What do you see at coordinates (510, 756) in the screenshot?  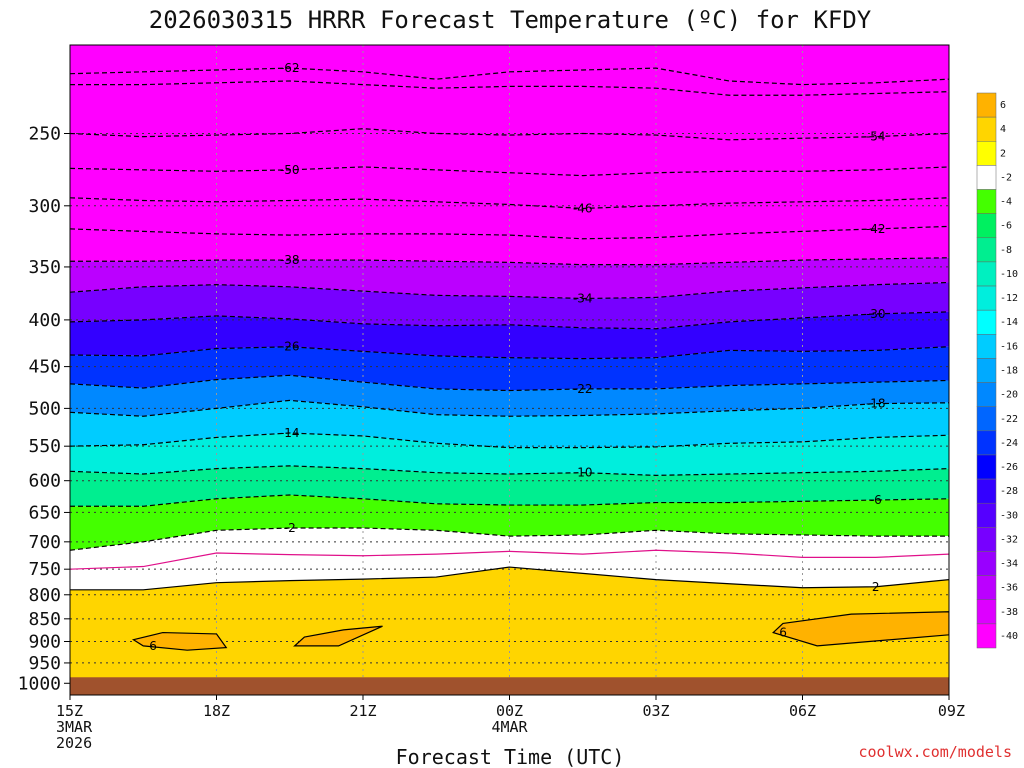 I see `x-axis-label: Forecast Time (UTC)` at bounding box center [510, 756].